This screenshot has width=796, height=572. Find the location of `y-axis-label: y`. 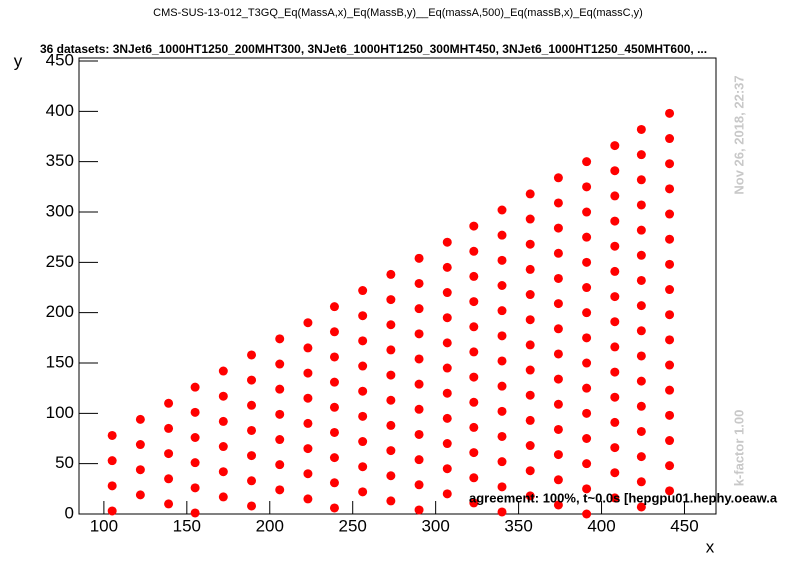

y-axis-label: y is located at coordinates (18, 60).